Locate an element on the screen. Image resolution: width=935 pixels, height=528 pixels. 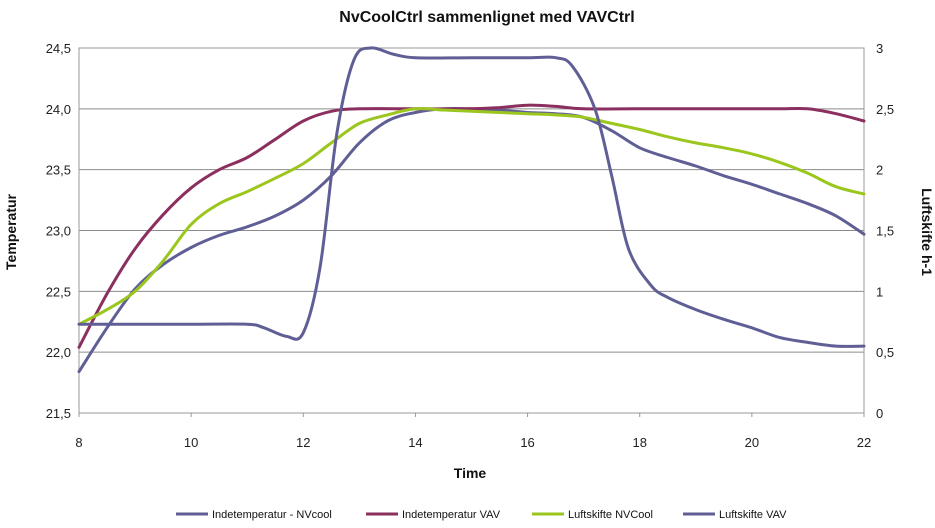
y-left-axis-ticks: 21,5 22,0 22,5 23,0 23,5 24,0 24,5 is located at coordinates (58, 231).